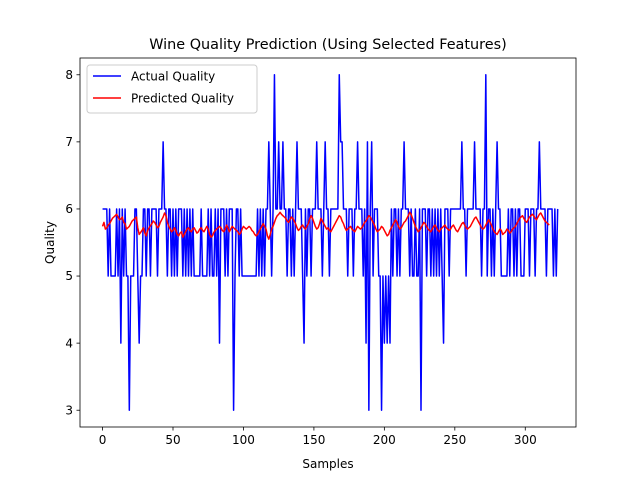  What do you see at coordinates (69, 343) in the screenshot?
I see `y-tick-label: 4` at bounding box center [69, 343].